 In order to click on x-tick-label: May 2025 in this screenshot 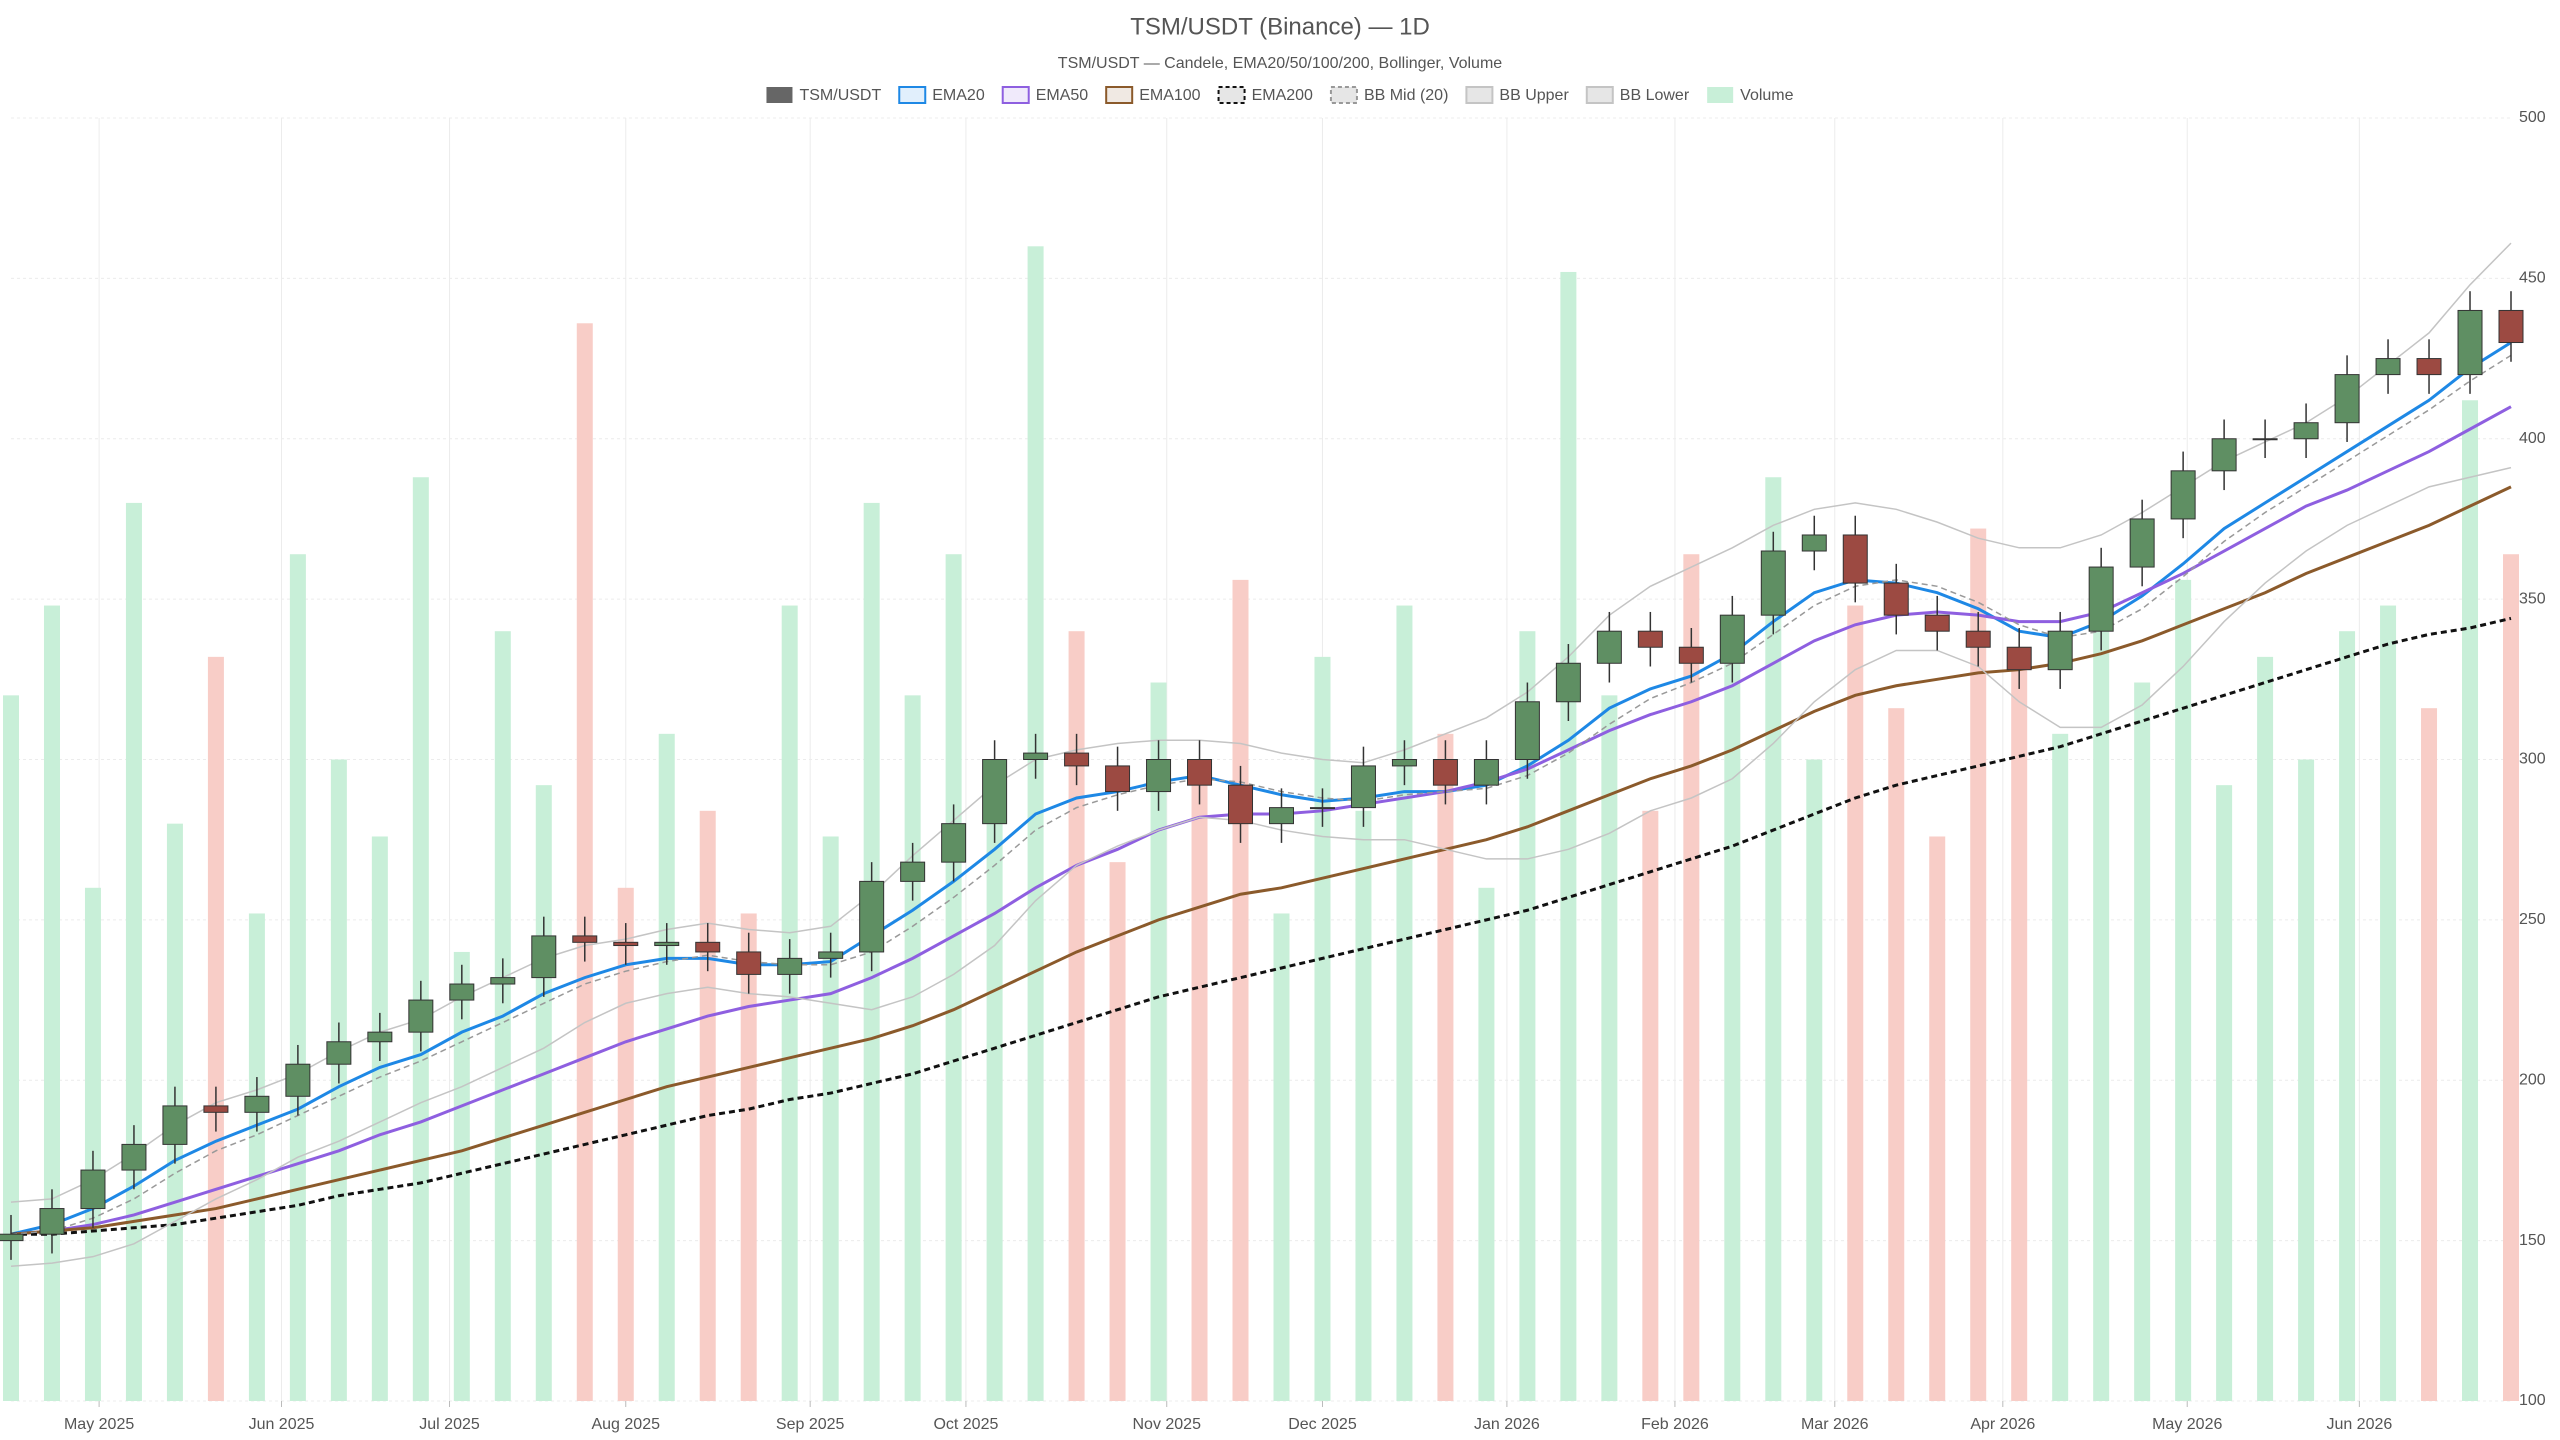, I will do `click(99, 1424)`.